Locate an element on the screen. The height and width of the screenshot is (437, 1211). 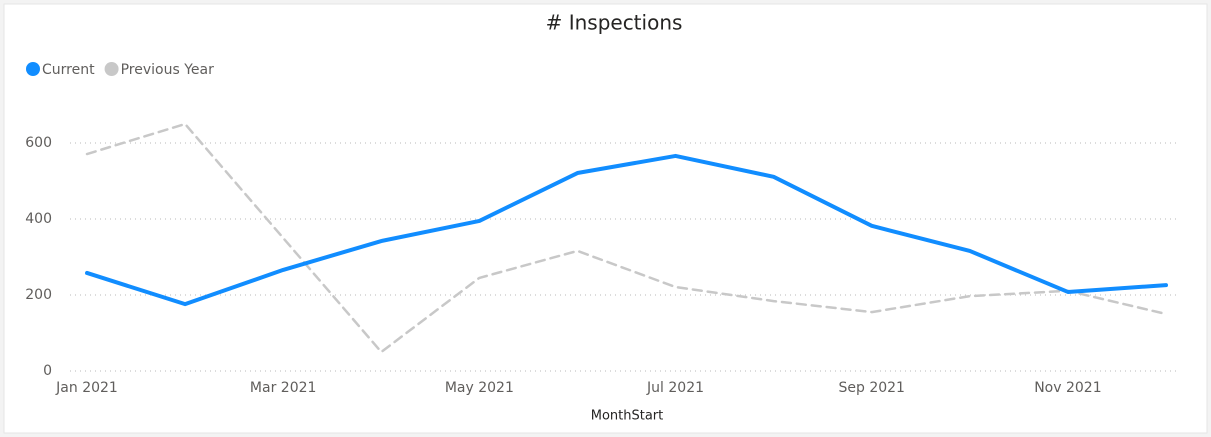
y-tick-label: 600 is located at coordinates (38, 143).